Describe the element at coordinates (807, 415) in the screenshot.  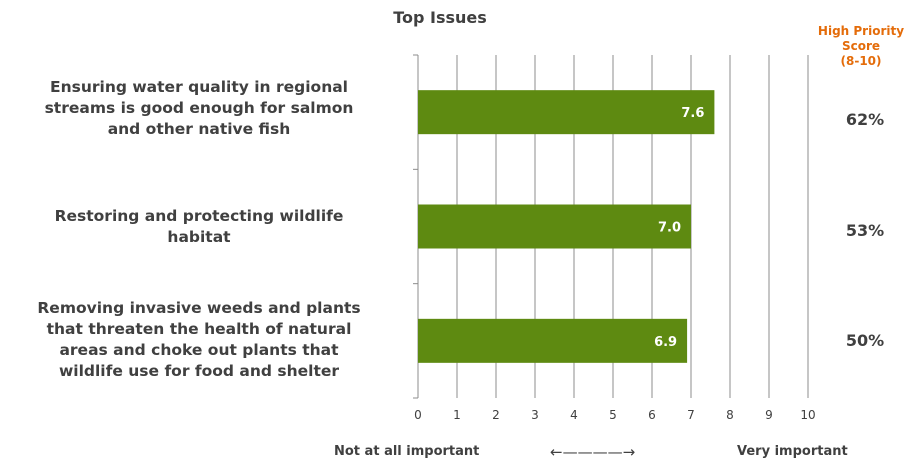
I see `x-tick-label: 10` at that location.